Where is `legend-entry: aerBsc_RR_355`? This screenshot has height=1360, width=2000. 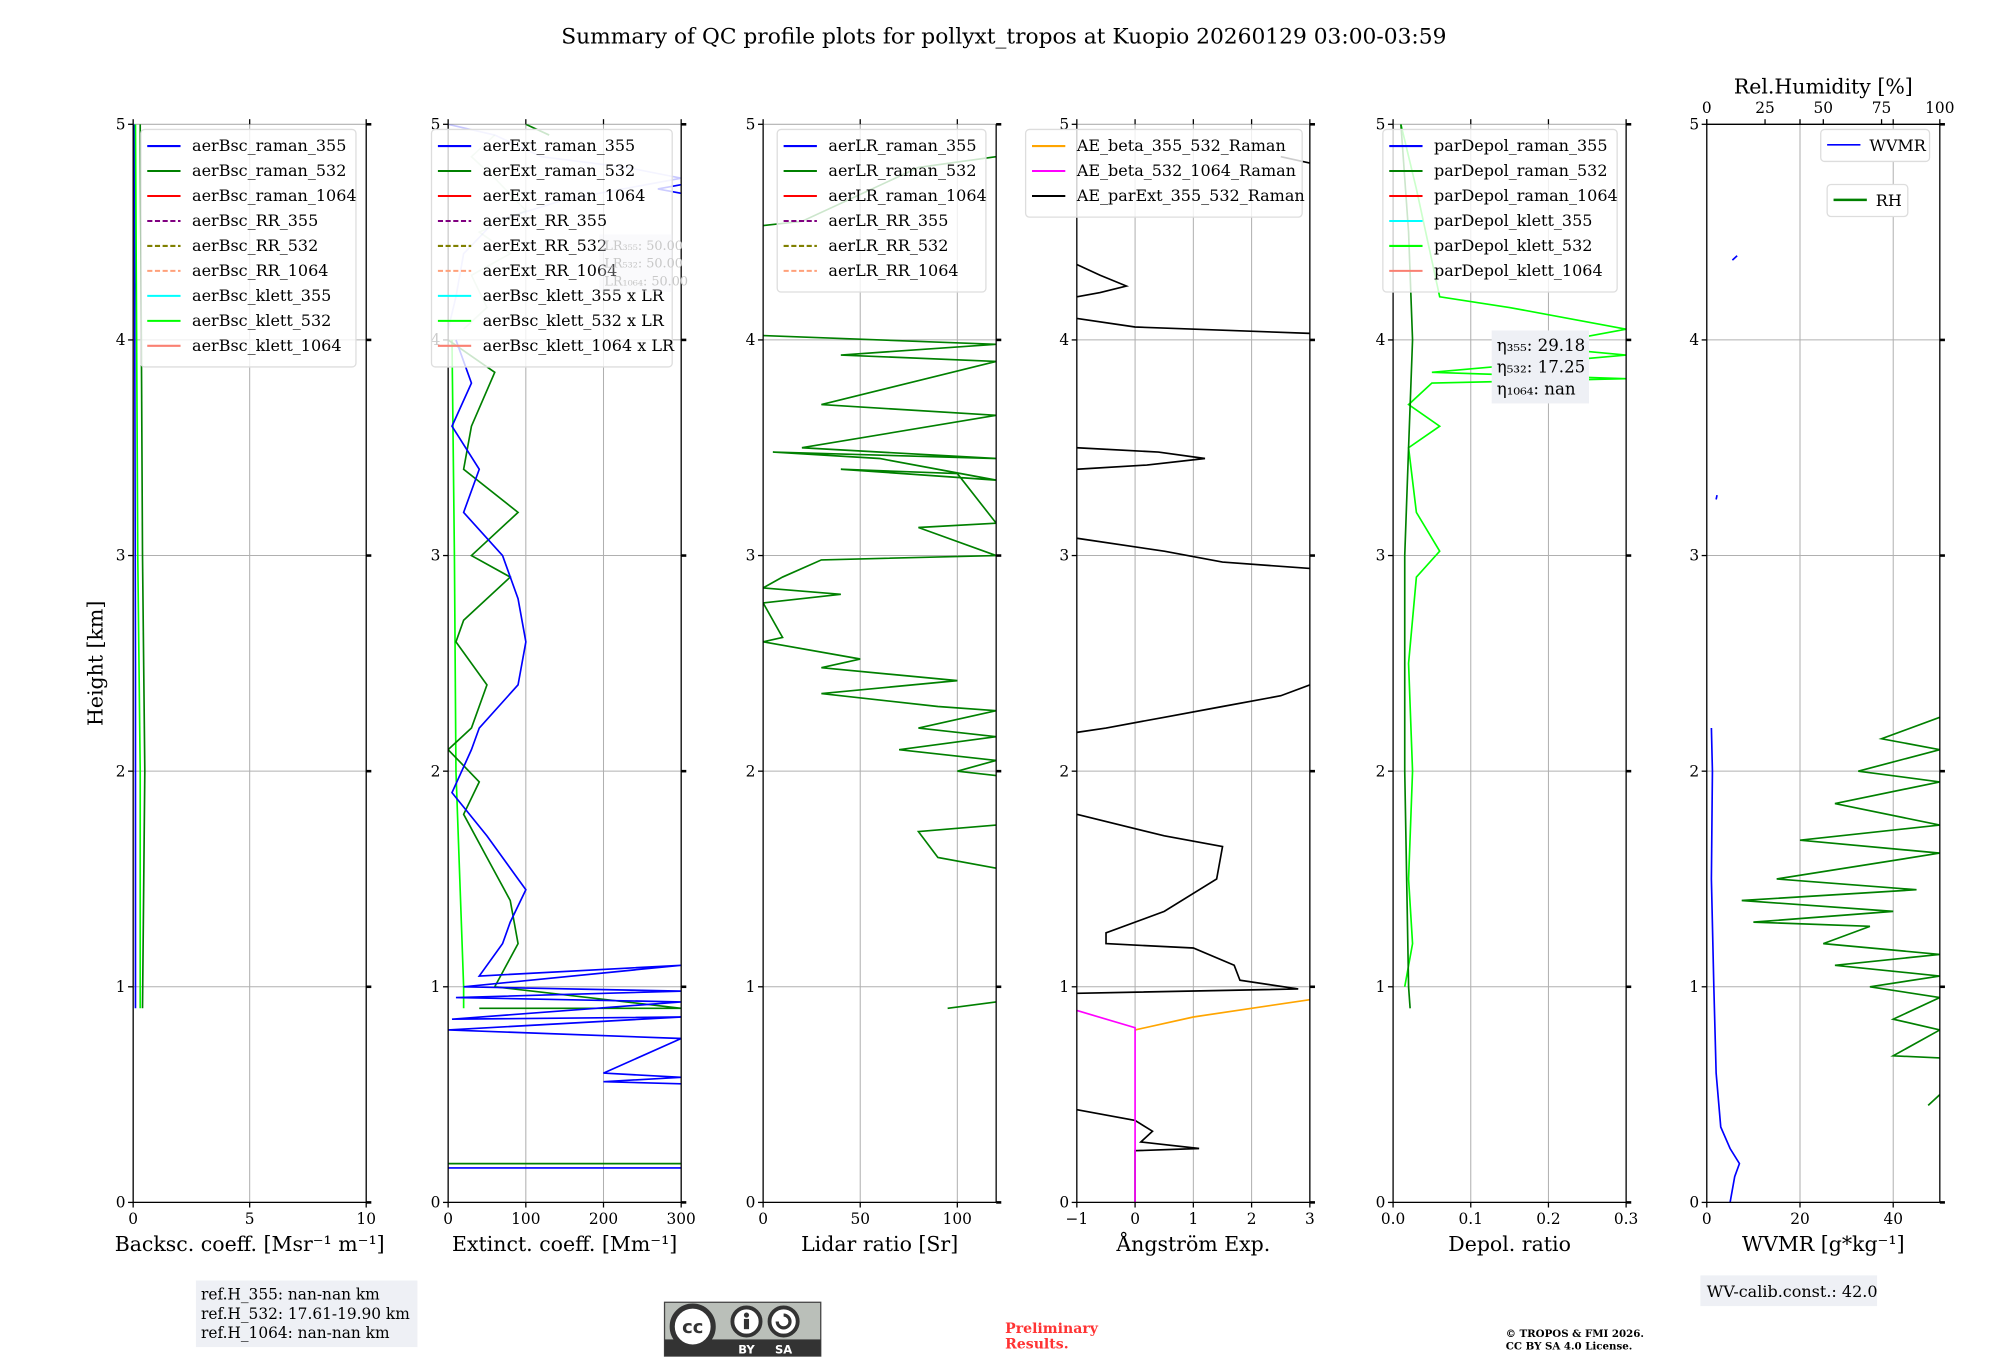
legend-entry: aerBsc_RR_355 is located at coordinates (255, 220).